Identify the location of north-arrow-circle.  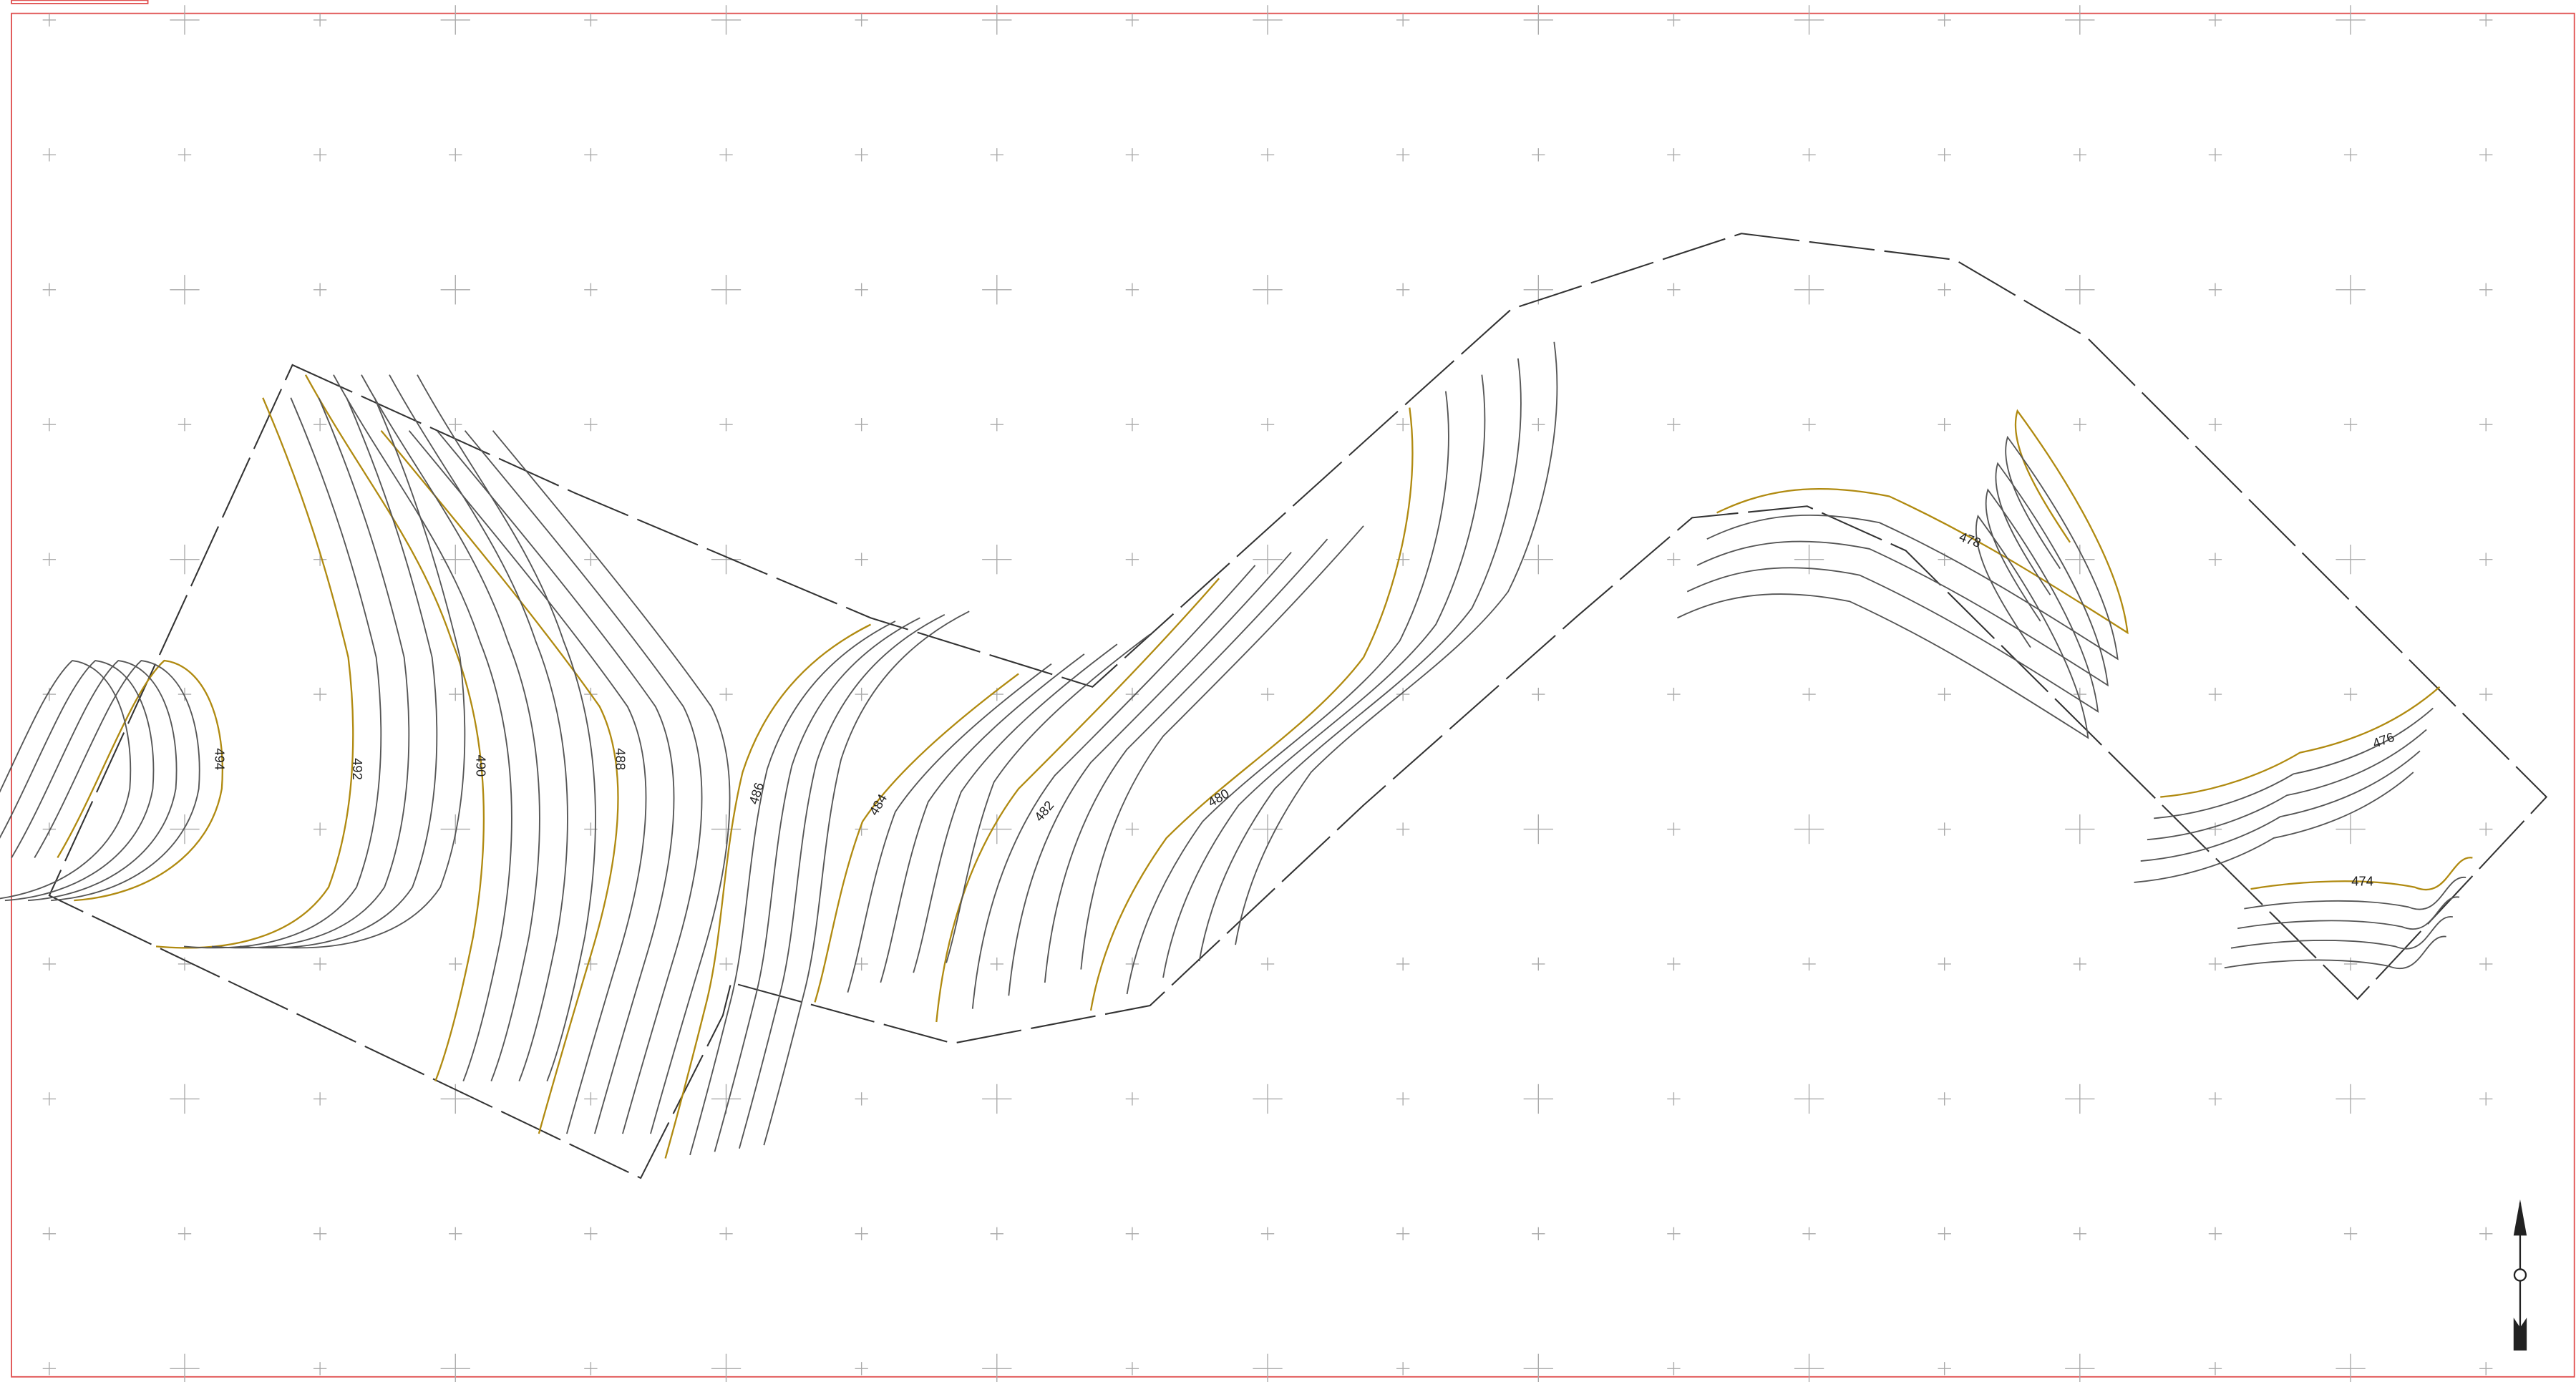
(2520, 1275).